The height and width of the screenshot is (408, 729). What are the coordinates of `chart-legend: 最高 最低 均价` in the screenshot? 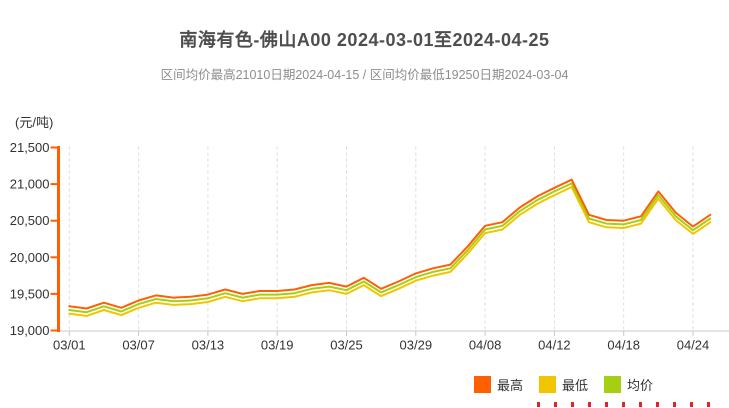 It's located at (563, 384).